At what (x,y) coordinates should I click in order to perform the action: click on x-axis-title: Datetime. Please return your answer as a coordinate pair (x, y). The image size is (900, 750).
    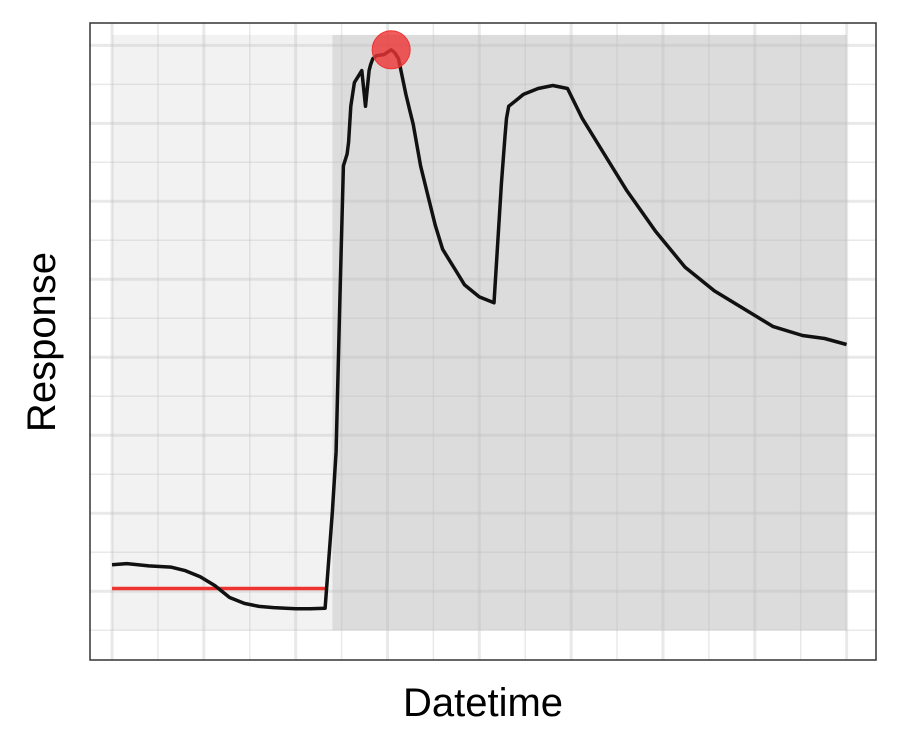
    Looking at the image, I should click on (483, 703).